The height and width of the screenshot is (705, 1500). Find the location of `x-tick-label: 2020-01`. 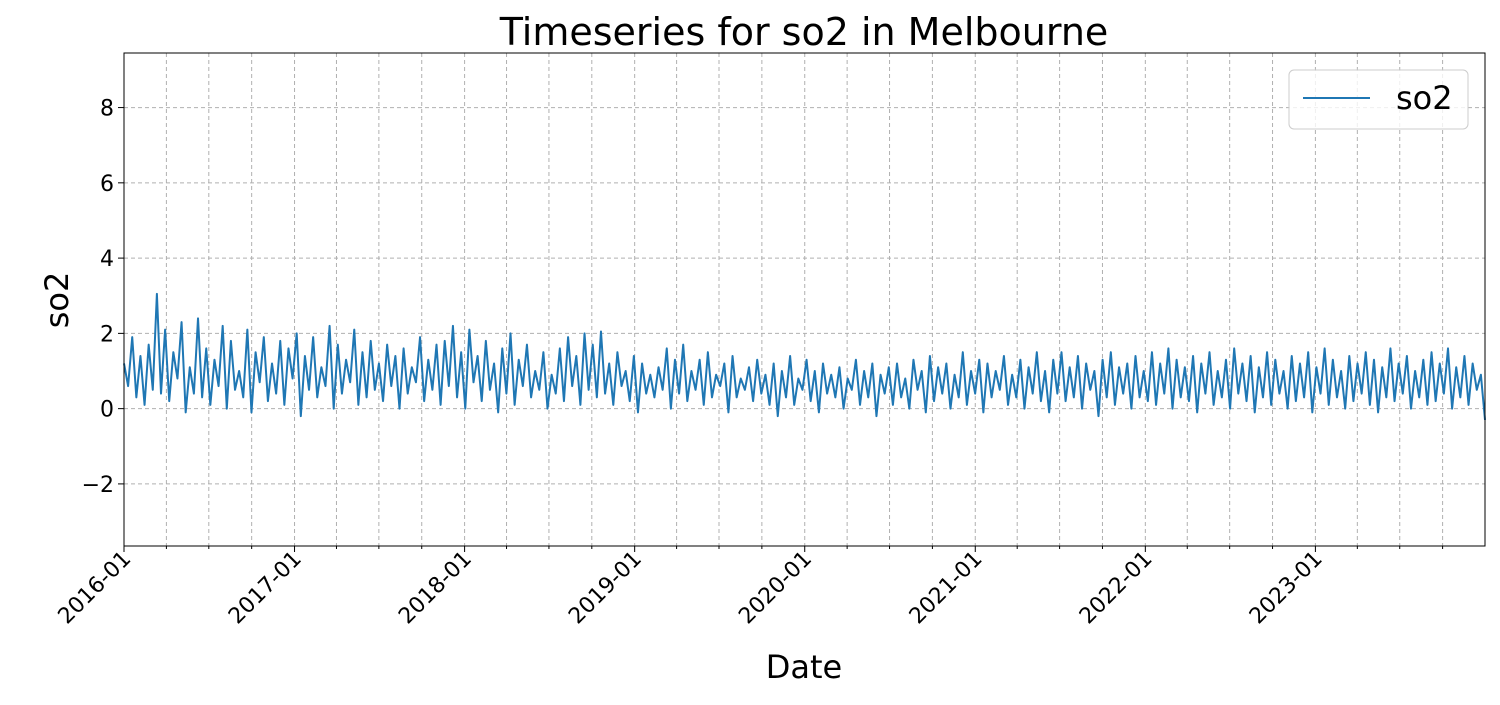

x-tick-label: 2020-01 is located at coordinates (775, 588).